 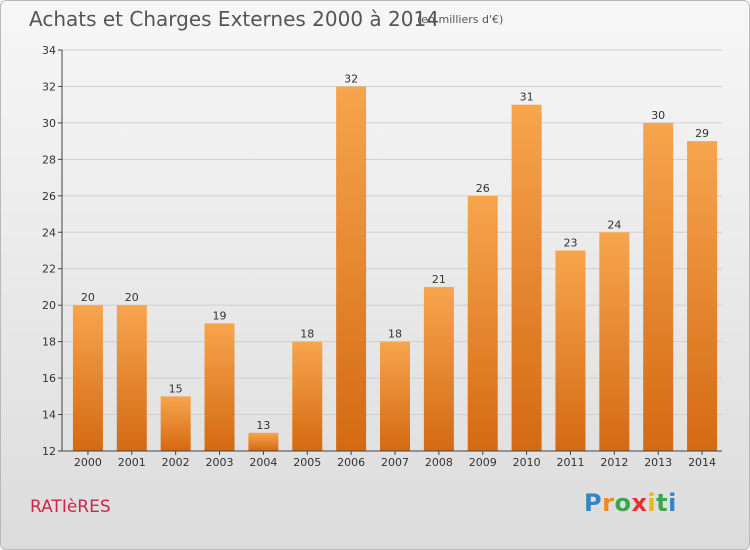 I want to click on data-label: 31, so click(x=527, y=97).